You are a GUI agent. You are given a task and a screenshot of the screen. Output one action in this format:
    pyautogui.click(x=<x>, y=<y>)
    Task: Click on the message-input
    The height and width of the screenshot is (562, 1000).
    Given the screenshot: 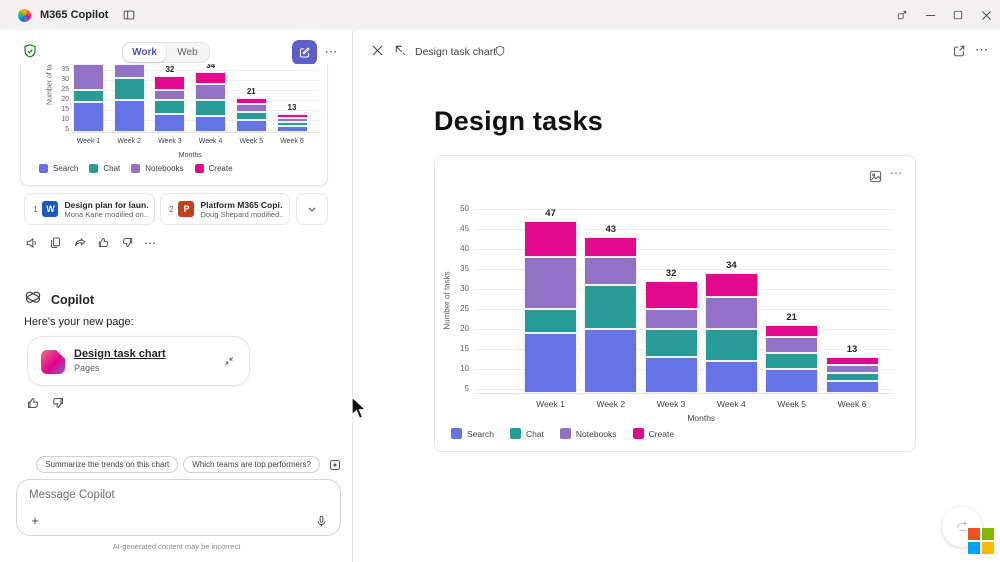 What is the action you would take?
    pyautogui.click(x=169, y=495)
    